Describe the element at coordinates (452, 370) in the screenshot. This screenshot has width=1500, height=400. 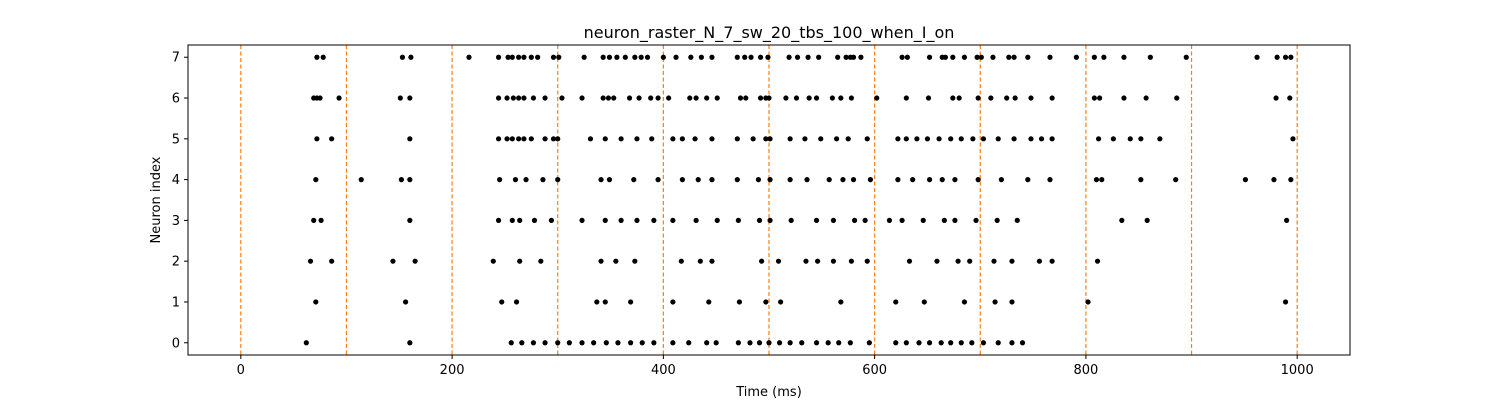
I see `x-tick-label-200: 200` at that location.